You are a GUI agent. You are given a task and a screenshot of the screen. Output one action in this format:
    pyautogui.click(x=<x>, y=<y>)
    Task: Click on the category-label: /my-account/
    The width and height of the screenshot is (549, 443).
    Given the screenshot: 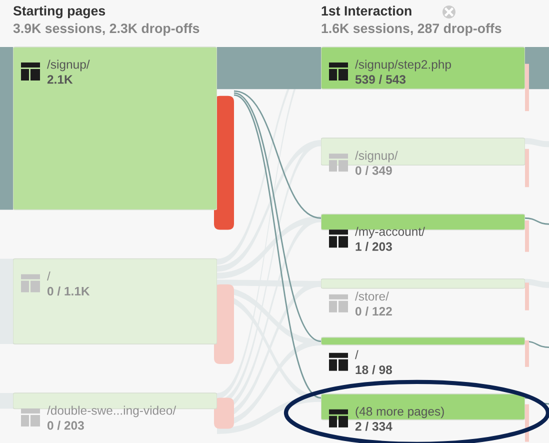 What is the action you would take?
    pyautogui.click(x=390, y=232)
    